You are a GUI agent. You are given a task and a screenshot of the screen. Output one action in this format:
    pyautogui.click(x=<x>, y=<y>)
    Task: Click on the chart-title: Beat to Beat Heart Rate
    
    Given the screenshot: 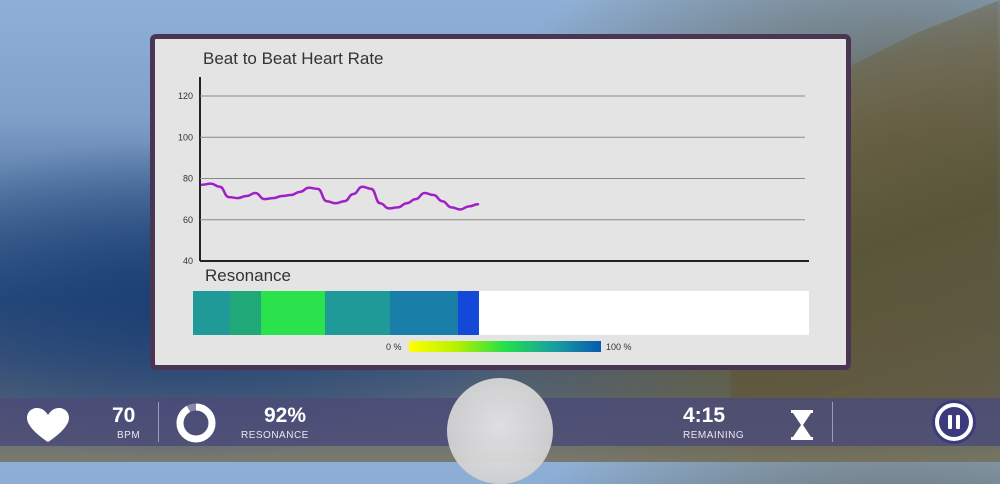 What is the action you would take?
    pyautogui.click(x=293, y=58)
    